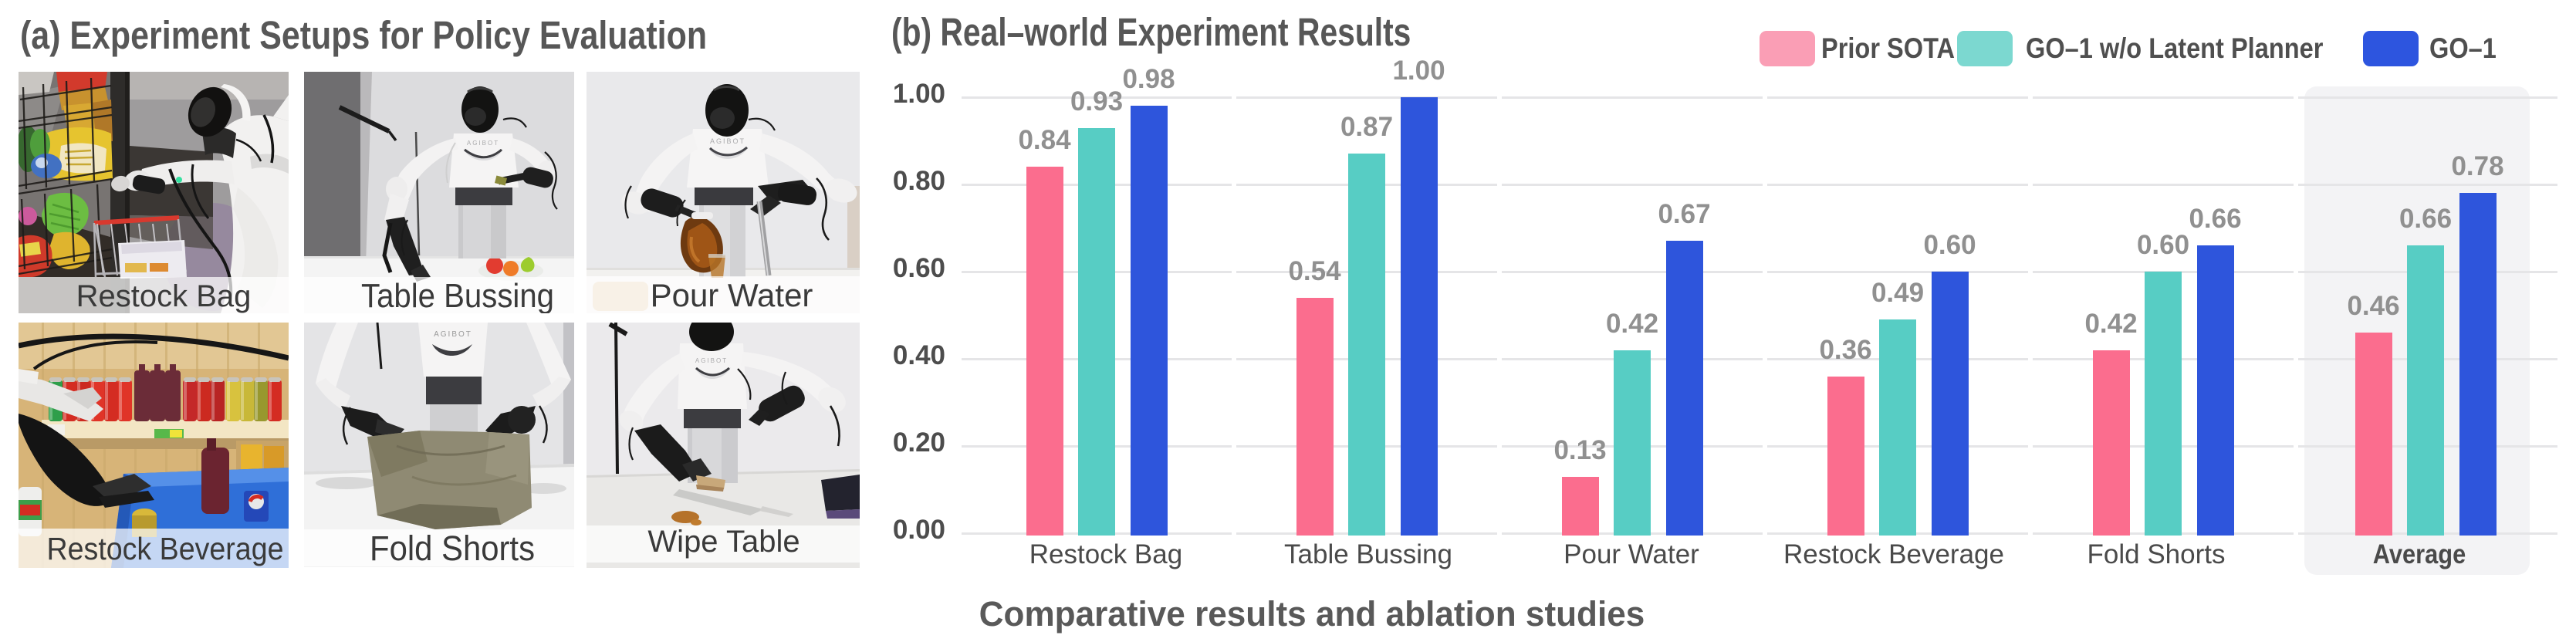 The image size is (2576, 642). Describe the element at coordinates (732, 295) in the screenshot. I see `svg-text: Pour Water` at that location.